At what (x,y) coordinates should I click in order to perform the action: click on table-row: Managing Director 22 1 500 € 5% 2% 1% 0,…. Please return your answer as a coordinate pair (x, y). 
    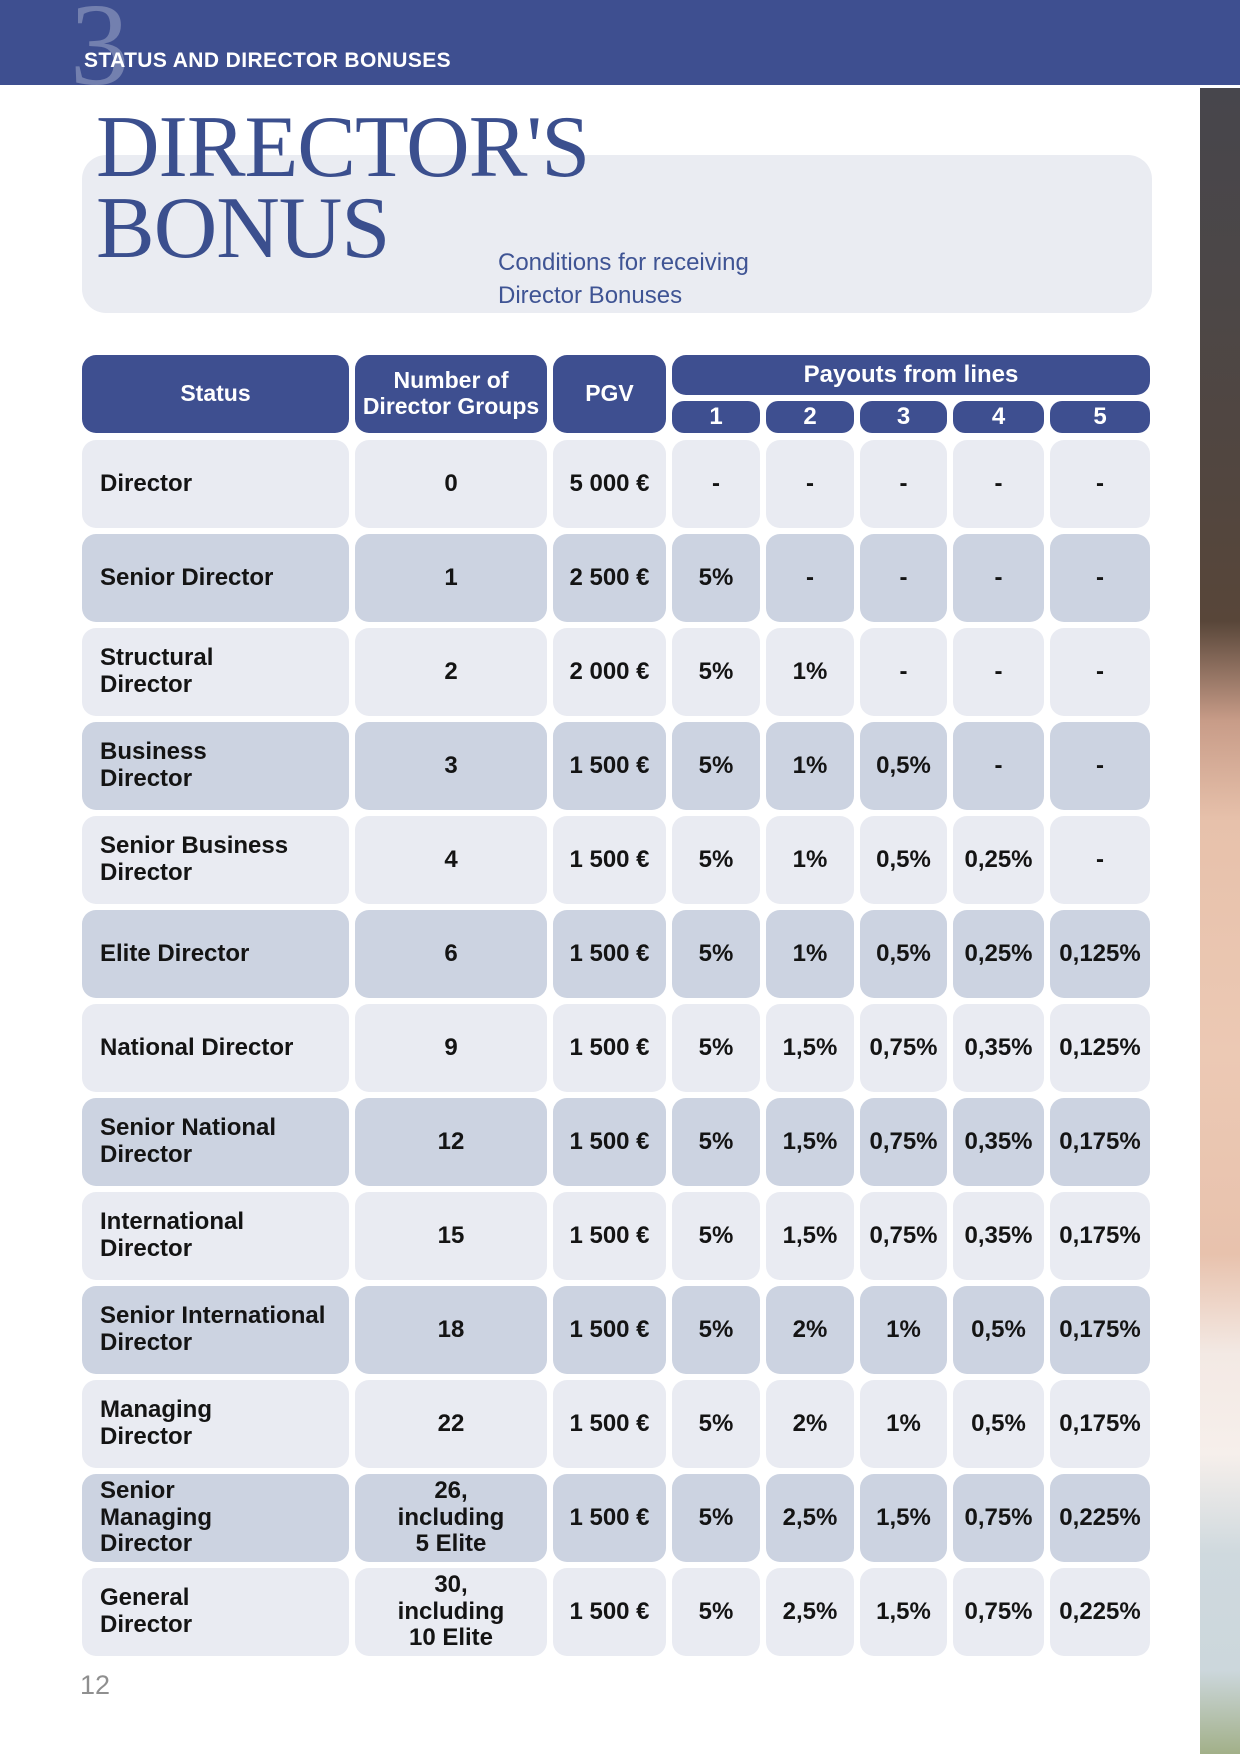
    Looking at the image, I should click on (616, 1424).